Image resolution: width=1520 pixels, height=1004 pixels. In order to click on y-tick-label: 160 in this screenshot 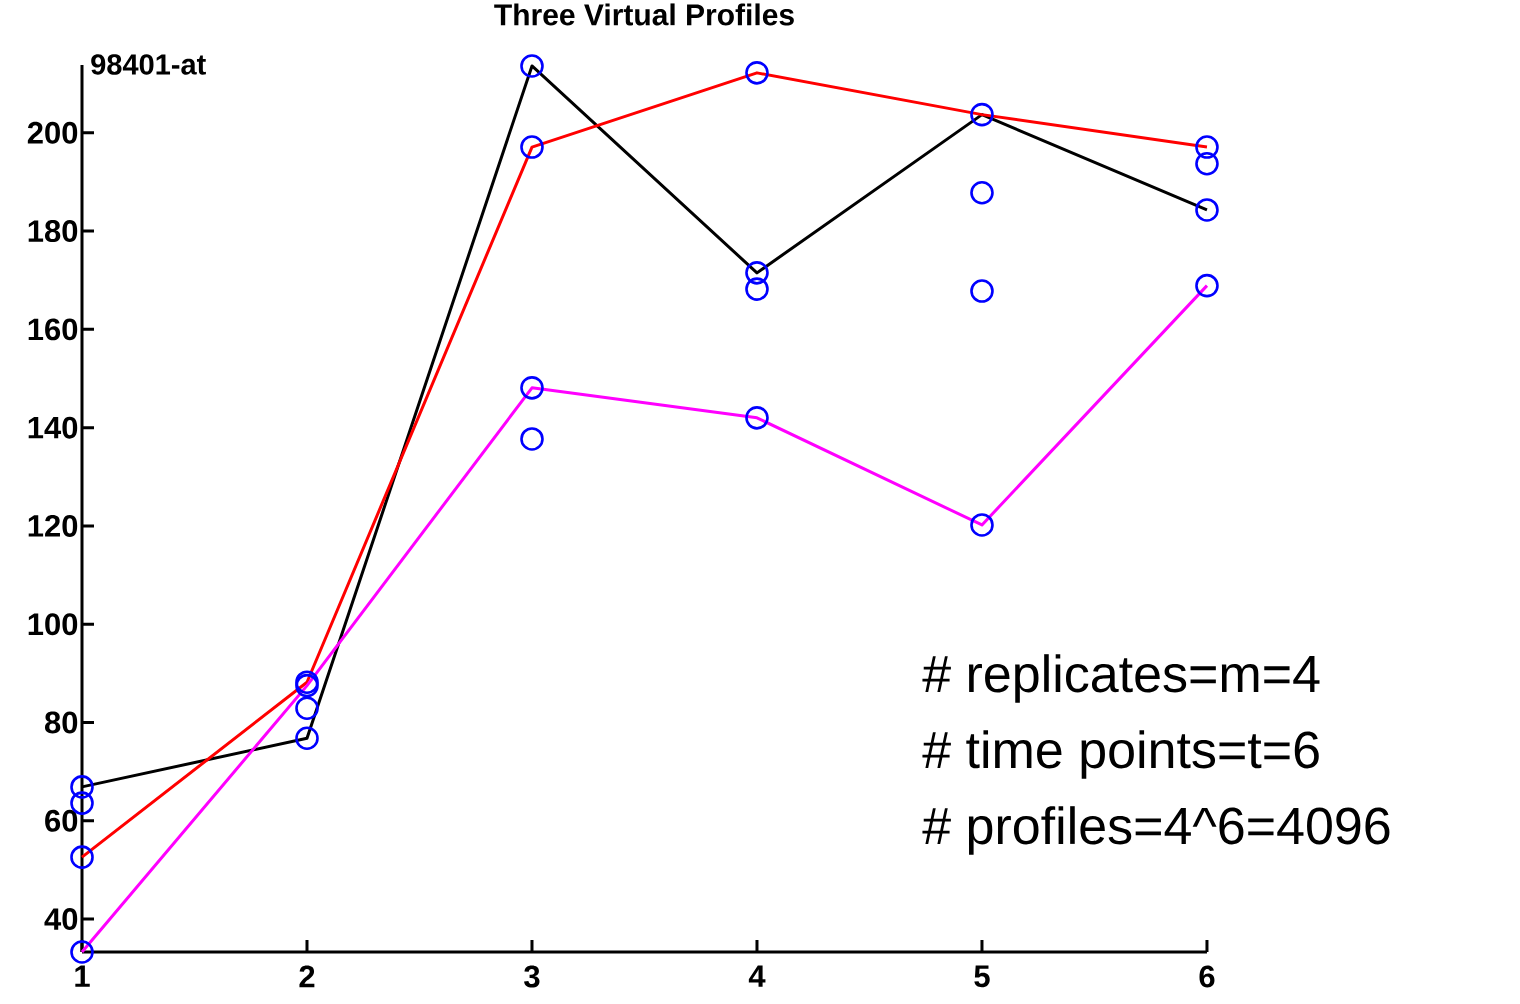, I will do `click(53, 329)`.